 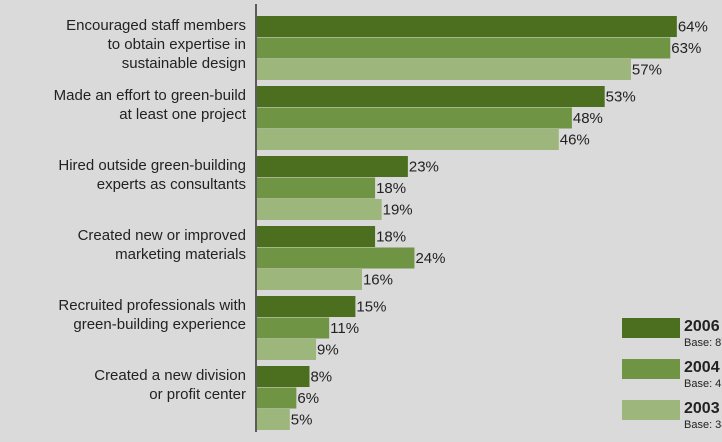 What do you see at coordinates (588, 118) in the screenshot?
I see `value-label: 48%` at bounding box center [588, 118].